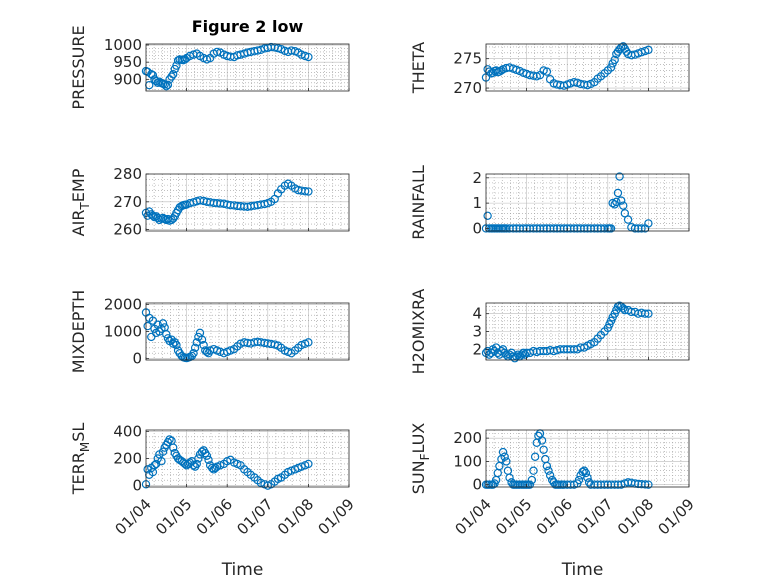 This screenshot has width=778, height=583. What do you see at coordinates (127, 174) in the screenshot?
I see `y-tick-label: 280` at bounding box center [127, 174].